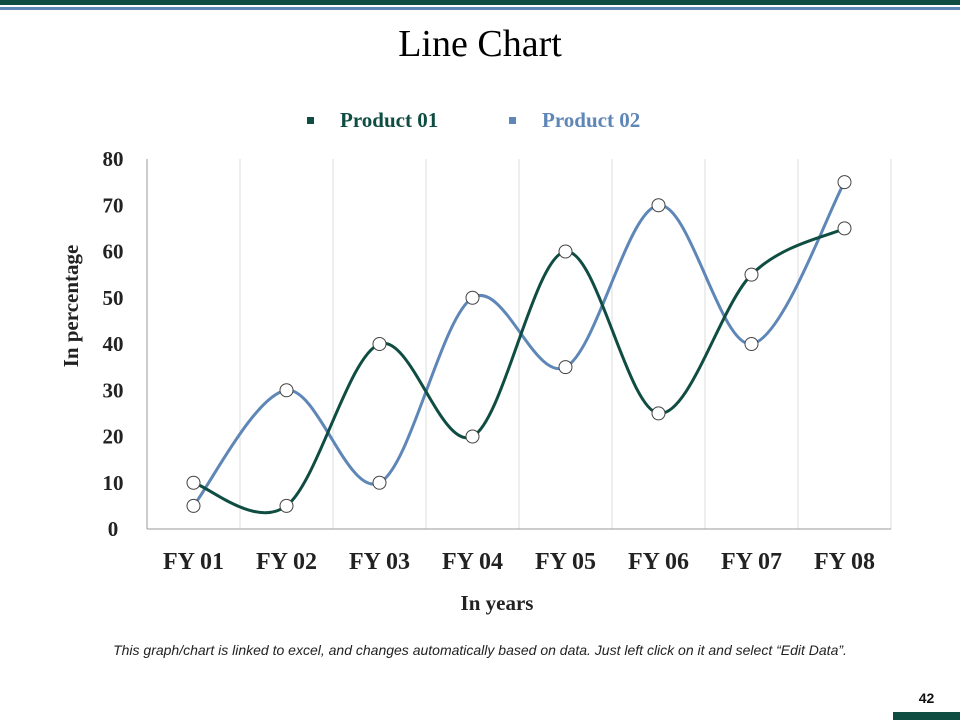 The image size is (960, 720). I want to click on y-tick-label: 0, so click(113, 529).